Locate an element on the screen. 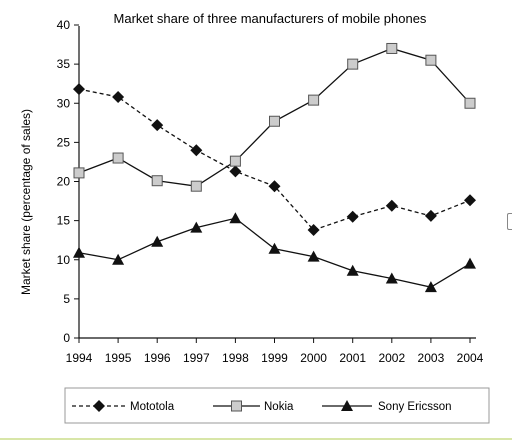 The image size is (512, 447). right-edge-fragment is located at coordinates (509, 221).